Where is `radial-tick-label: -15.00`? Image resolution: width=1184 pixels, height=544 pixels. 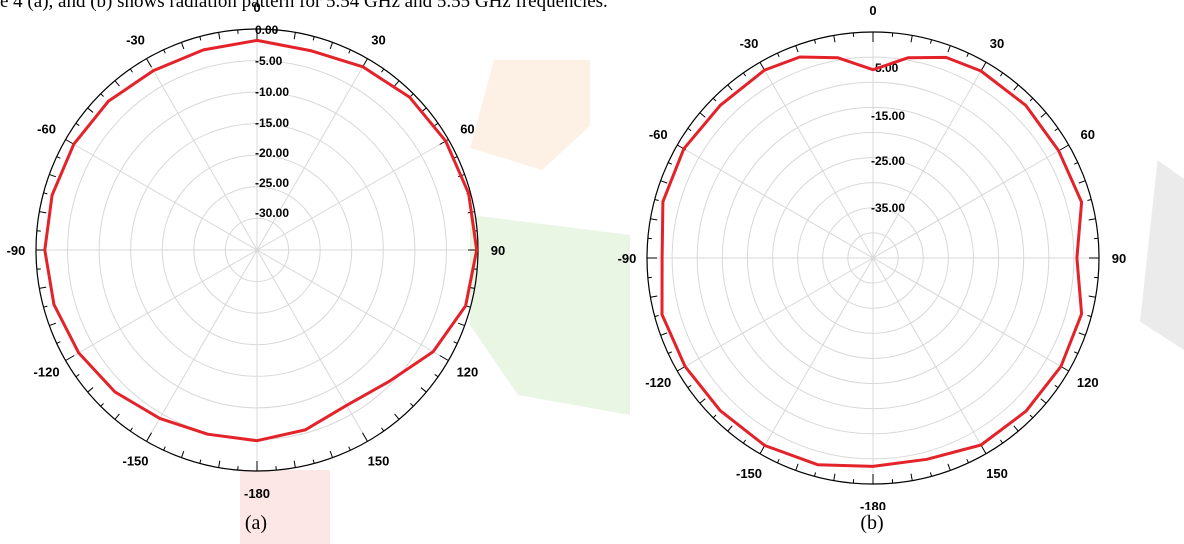
radial-tick-label: -15.00 is located at coordinates (272, 123).